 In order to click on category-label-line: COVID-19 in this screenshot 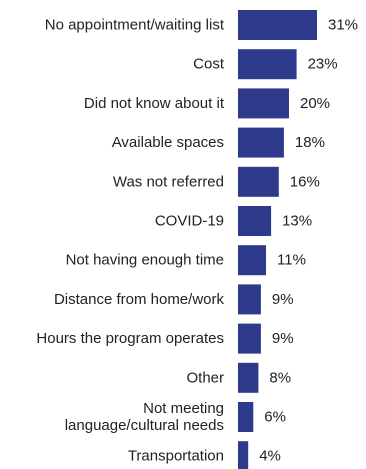, I will do `click(189, 221)`.